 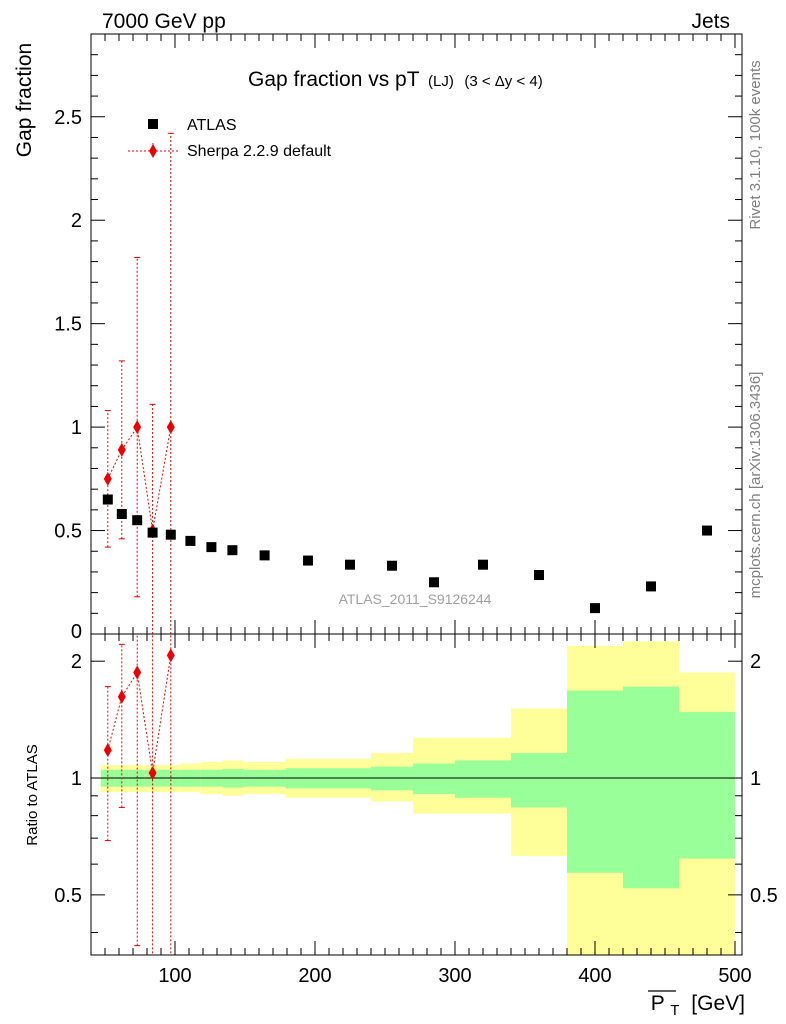 I want to click on plot-title: Gap fraction vs pT (LJ) (3 < Δy < 4), so click(x=395, y=79).